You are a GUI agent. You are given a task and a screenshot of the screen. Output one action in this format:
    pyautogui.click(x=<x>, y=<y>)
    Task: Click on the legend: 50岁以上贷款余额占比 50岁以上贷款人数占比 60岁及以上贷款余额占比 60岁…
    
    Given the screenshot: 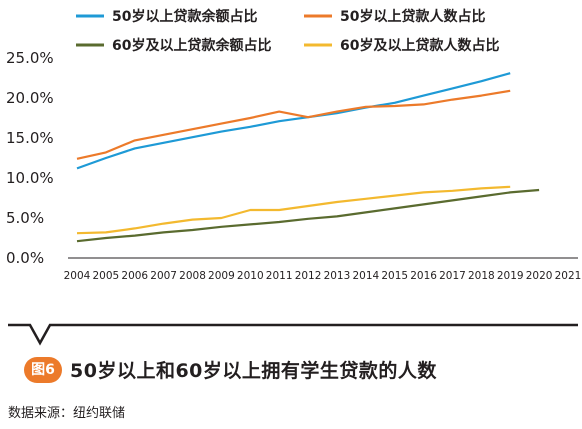 What is the action you would take?
    pyautogui.click(x=287, y=31)
    